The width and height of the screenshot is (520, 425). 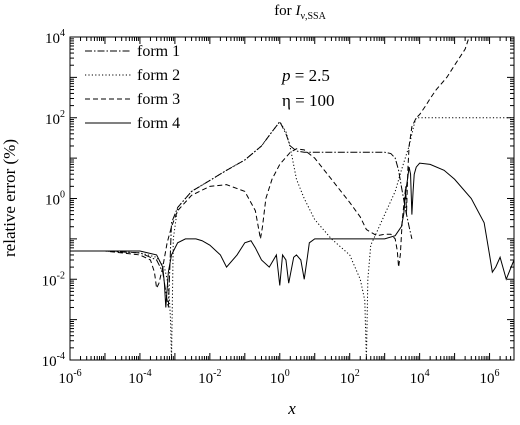 I want to click on legend: form 1 form 2 form 3 form 4, so click(x=132, y=87).